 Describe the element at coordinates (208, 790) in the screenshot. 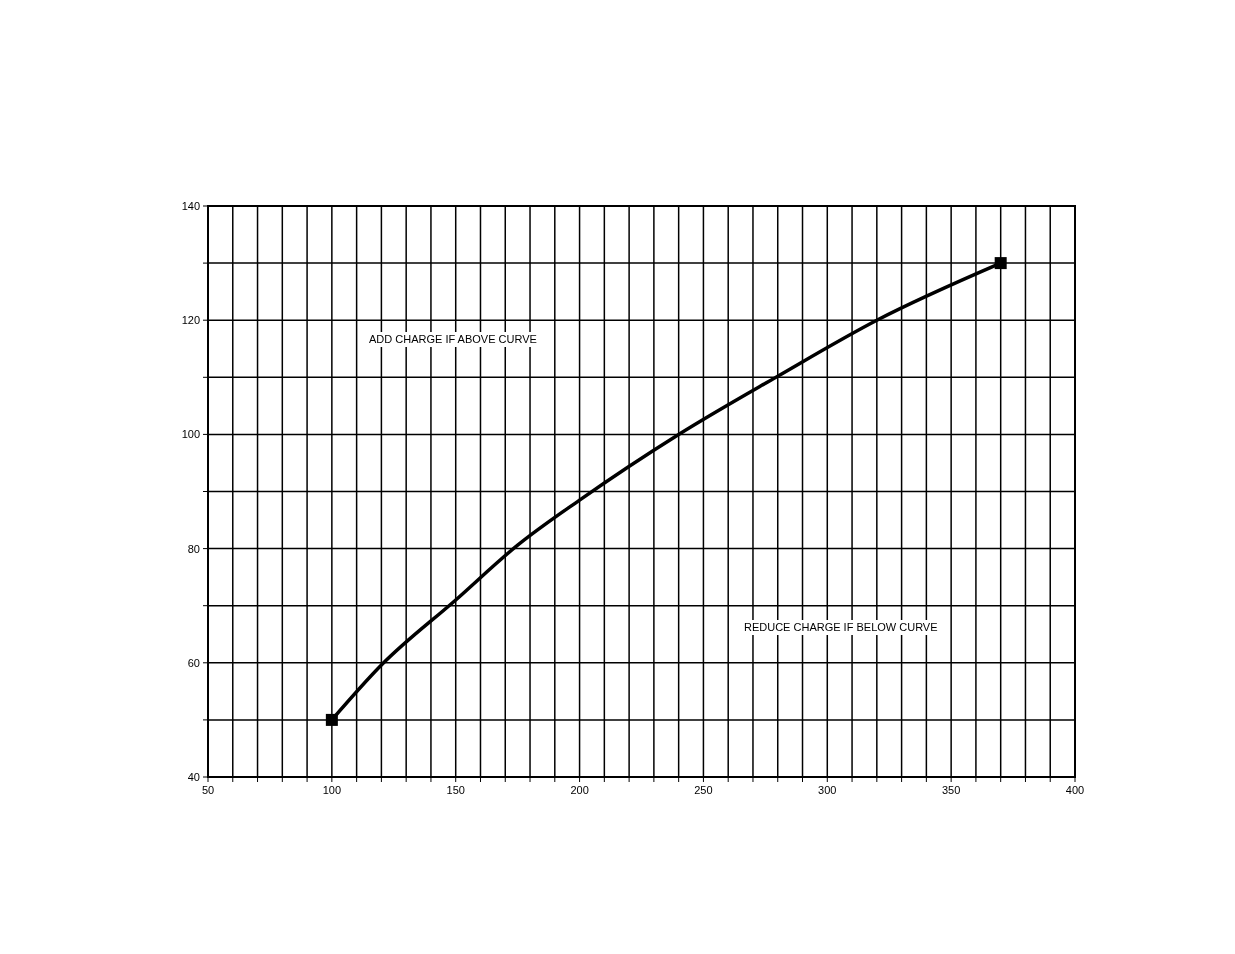

I see `x-tick-label: 50` at that location.